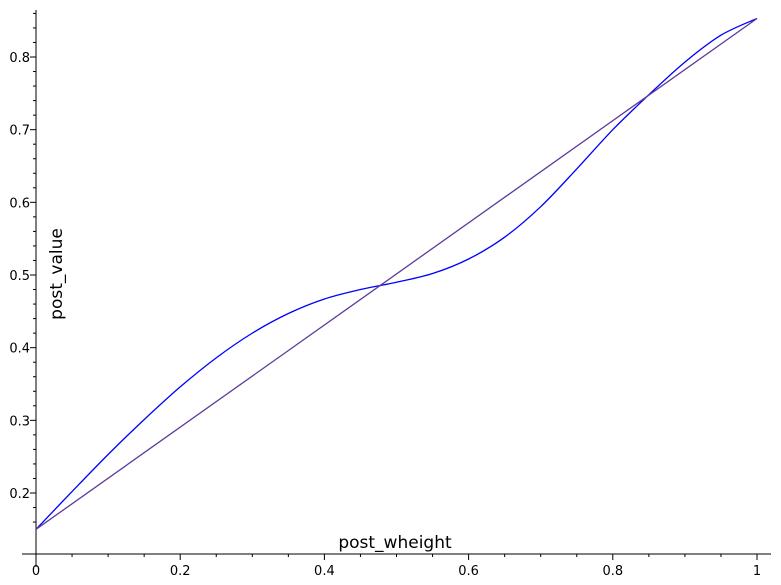  Describe the element at coordinates (395, 543) in the screenshot. I see `x-axis-label: post_wheight` at that location.